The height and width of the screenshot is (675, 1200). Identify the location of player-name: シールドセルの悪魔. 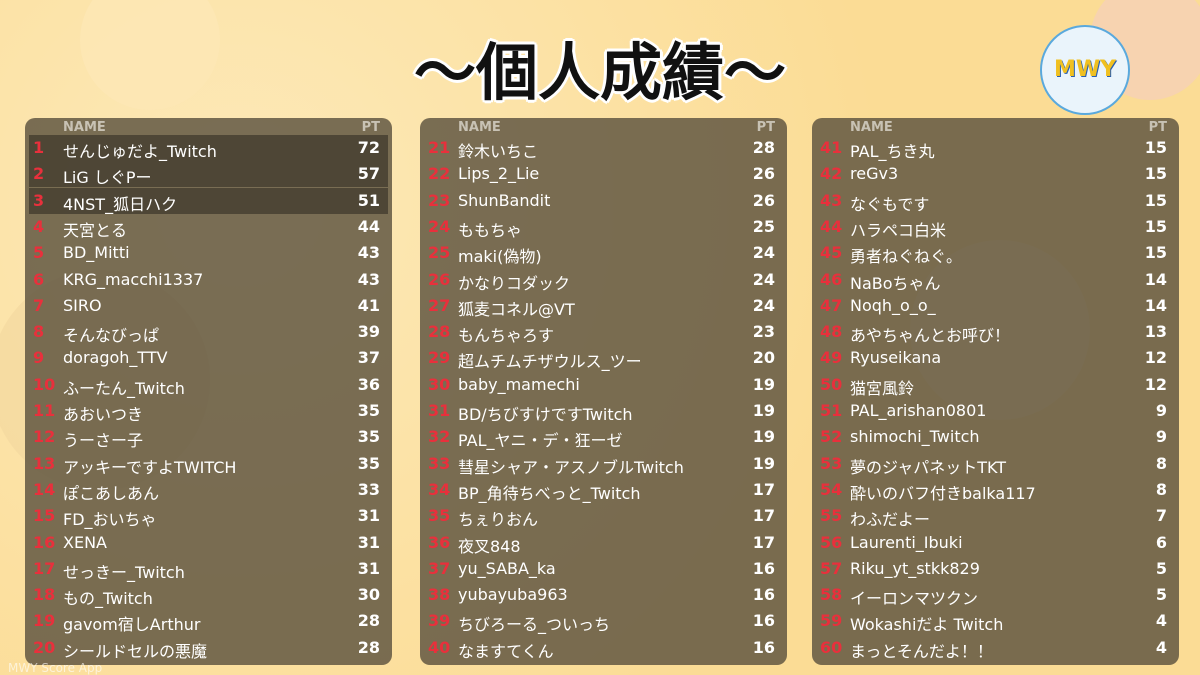
(135, 651).